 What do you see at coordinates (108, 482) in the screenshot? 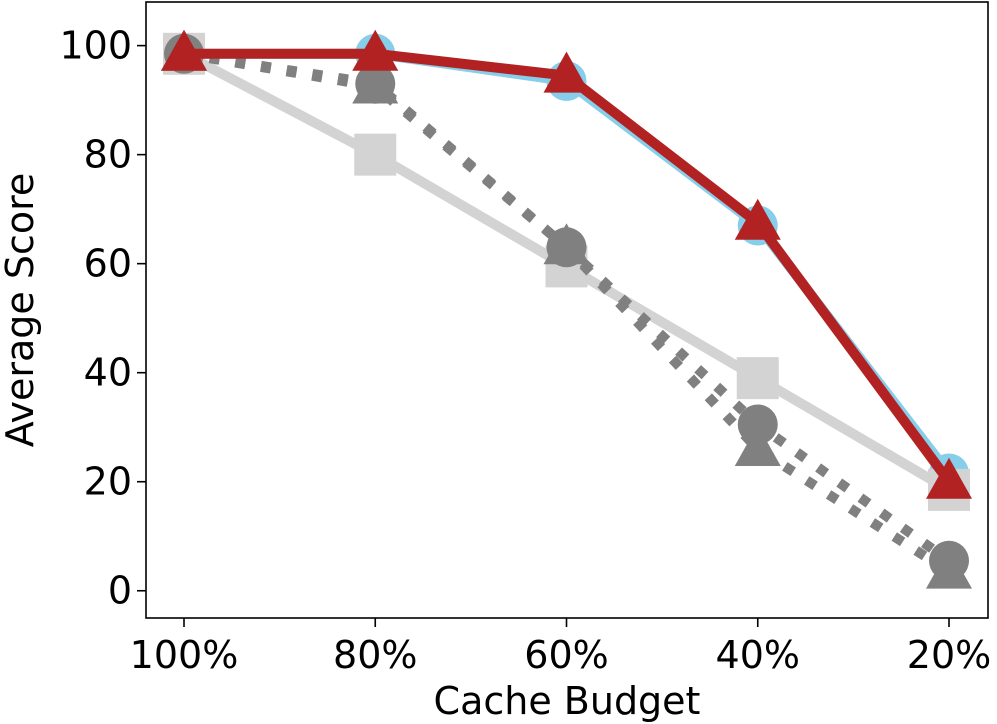
I see `y-tick-label: 20` at bounding box center [108, 482].